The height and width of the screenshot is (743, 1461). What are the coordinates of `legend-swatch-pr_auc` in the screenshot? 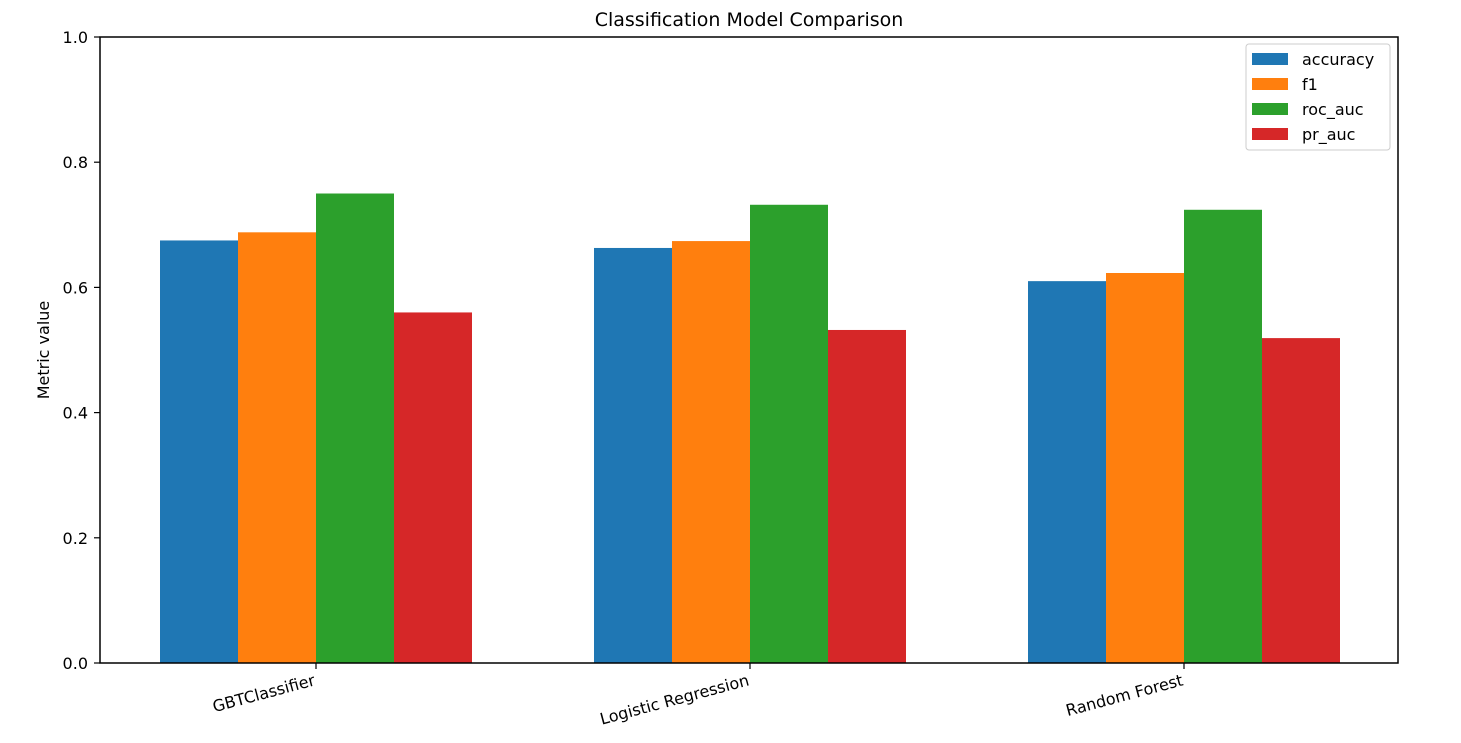 It's located at (1270, 134).